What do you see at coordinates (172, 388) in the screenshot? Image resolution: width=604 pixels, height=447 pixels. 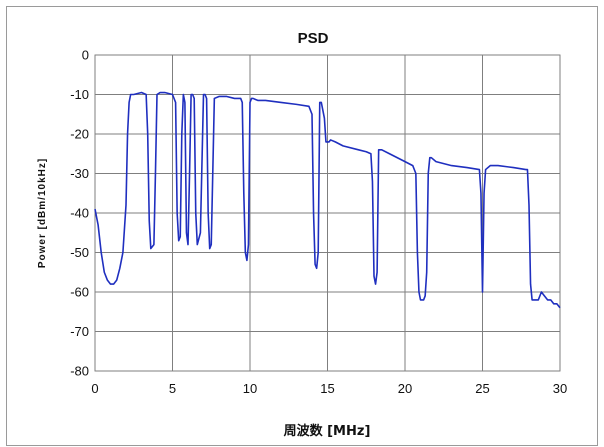 I see `x-tick-label: 5` at bounding box center [172, 388].